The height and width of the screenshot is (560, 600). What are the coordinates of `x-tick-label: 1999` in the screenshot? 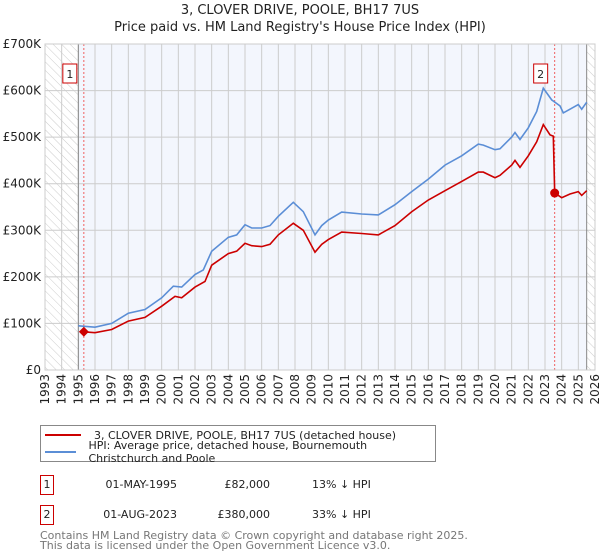 It's located at (145, 389).